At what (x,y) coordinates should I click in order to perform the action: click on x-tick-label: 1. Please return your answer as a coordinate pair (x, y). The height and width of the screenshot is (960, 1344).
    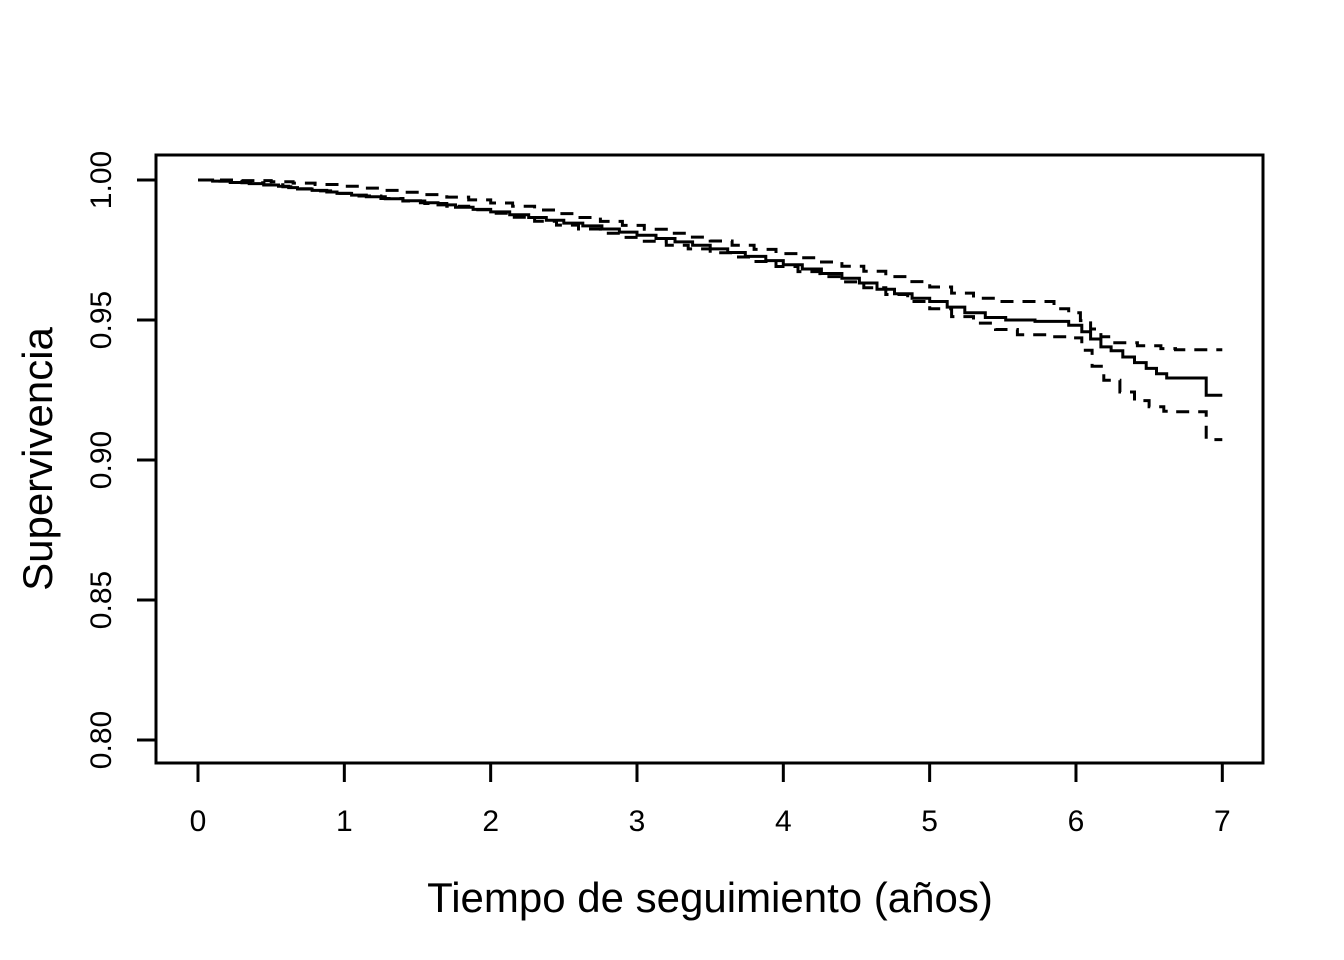
    Looking at the image, I should click on (344, 821).